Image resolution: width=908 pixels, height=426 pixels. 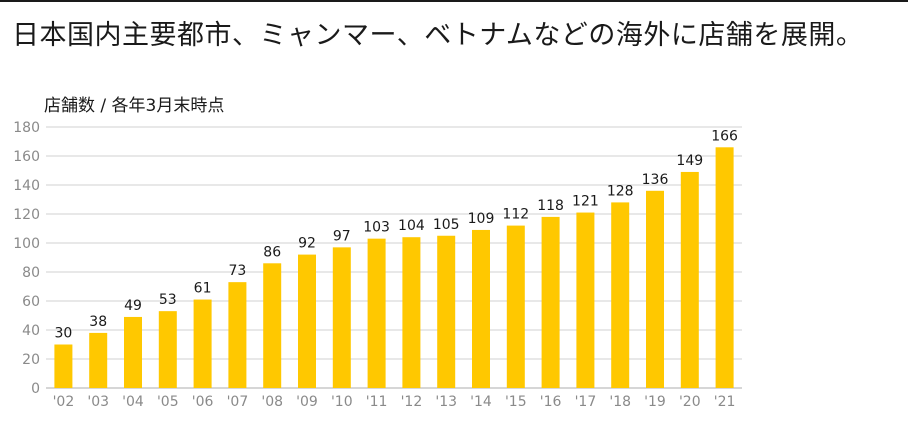 What do you see at coordinates (98, 402) in the screenshot?
I see `x-tick-label: '03` at bounding box center [98, 402].